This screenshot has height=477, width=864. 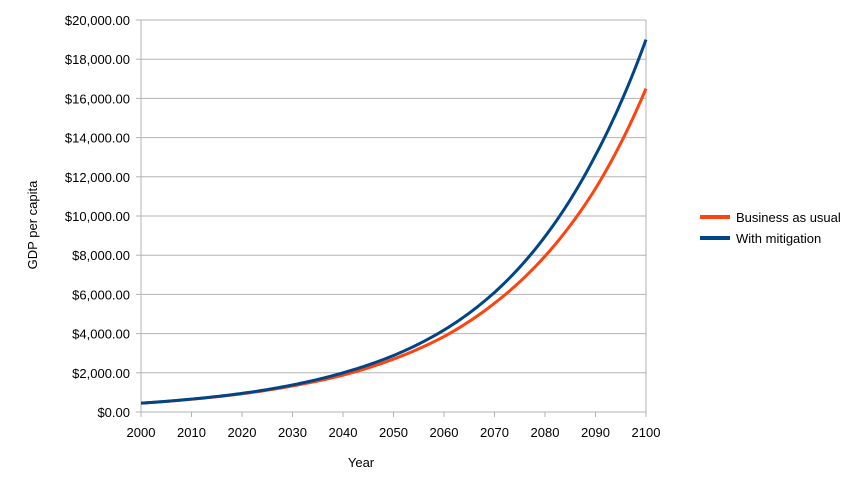 What do you see at coordinates (97, 98) in the screenshot?
I see `y-tick-label: $16,000.00` at bounding box center [97, 98].